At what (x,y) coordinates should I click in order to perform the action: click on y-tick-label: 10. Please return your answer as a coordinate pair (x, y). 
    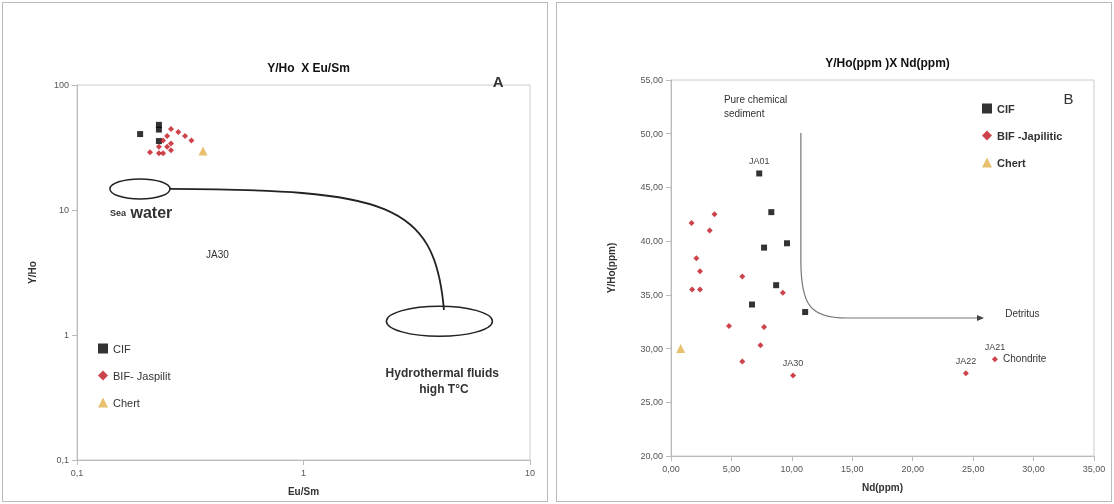
    Looking at the image, I should click on (63, 210).